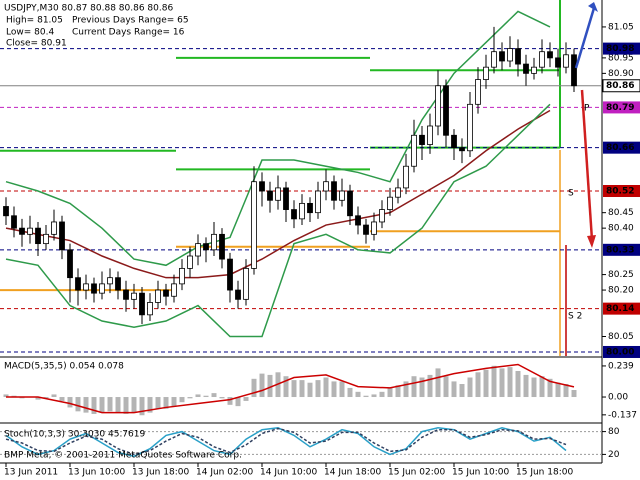 This screenshot has height=480, width=640. Describe the element at coordinates (621, 291) in the screenshot. I see `y-tick-label: 80.20` at that location.